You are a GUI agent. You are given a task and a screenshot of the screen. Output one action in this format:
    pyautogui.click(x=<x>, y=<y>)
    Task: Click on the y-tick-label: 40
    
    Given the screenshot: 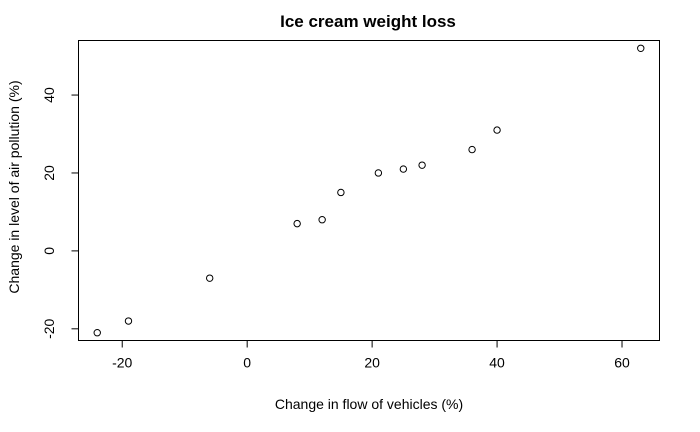 What is the action you would take?
    pyautogui.click(x=49, y=95)
    